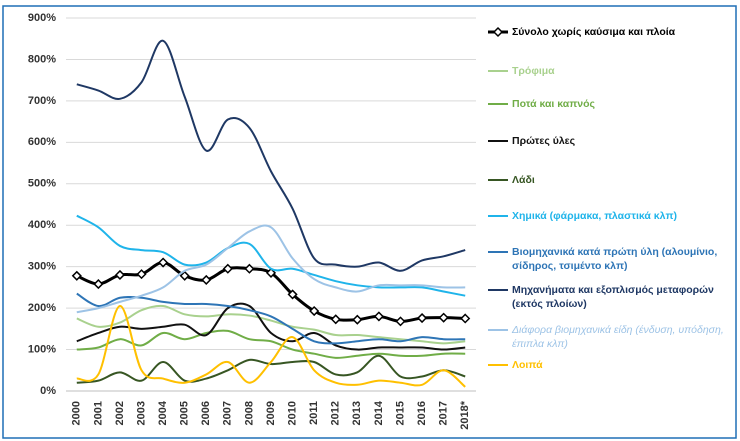  I want to click on legend-label: Χημικά (φάρμακα, πλαστικά κλπ), so click(594, 216).